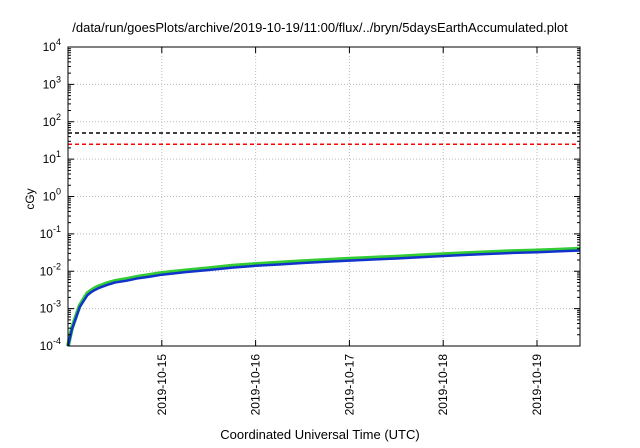 The image size is (640, 448). I want to click on y-tick-label: 10⁰, so click(52, 195).